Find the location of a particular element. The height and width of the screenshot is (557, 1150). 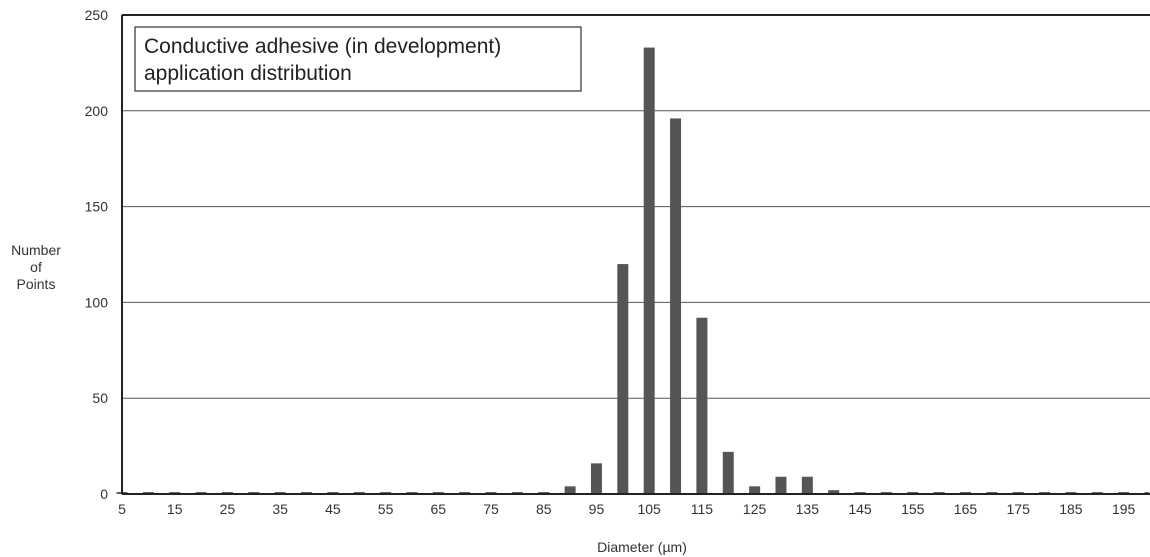

x-tick-label-35: 35 is located at coordinates (280, 509).